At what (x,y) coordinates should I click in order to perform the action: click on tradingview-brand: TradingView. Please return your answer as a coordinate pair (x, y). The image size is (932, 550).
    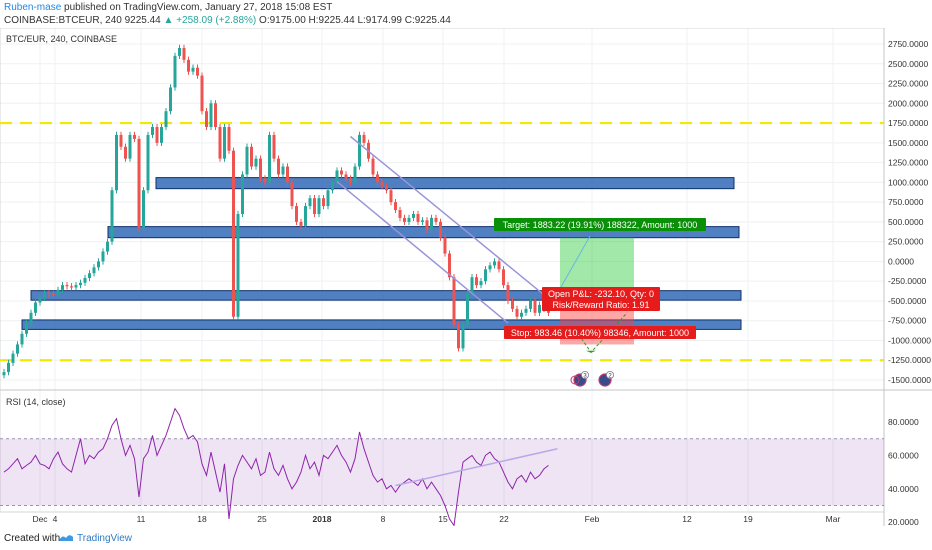
    Looking at the image, I should click on (105, 538).